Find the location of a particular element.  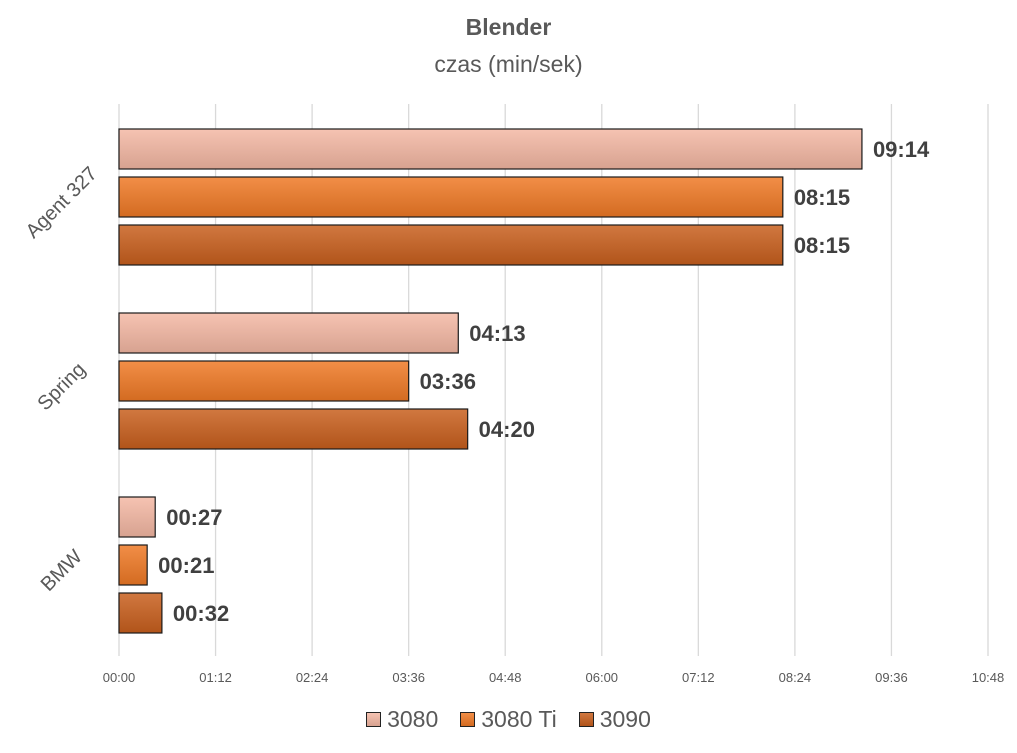

x-tick-label: 03:36 is located at coordinates (408, 677).